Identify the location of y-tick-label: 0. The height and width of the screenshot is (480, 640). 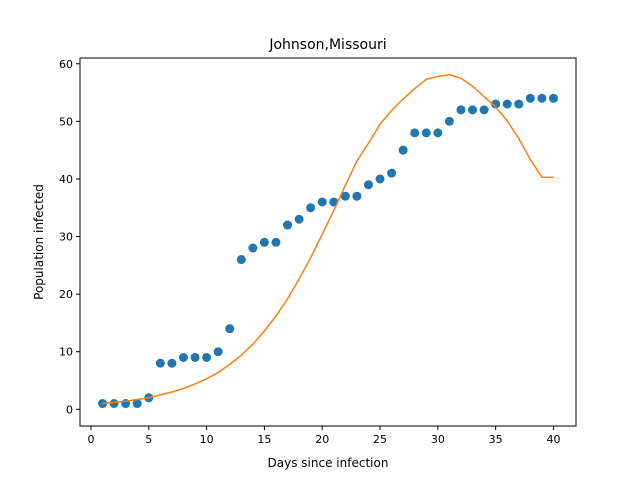
(69, 409).